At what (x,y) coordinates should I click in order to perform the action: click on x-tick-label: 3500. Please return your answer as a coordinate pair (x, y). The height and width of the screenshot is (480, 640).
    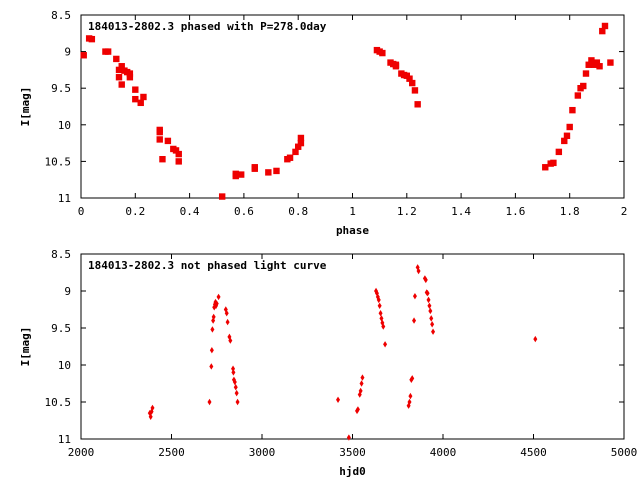
    Looking at the image, I should click on (352, 452).